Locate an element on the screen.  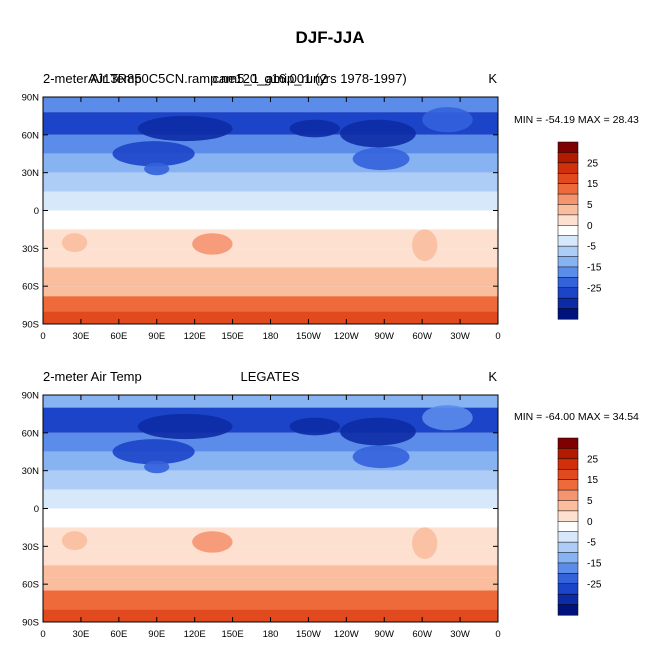
lat-tick-label: 90N is located at coordinates (31, 396).